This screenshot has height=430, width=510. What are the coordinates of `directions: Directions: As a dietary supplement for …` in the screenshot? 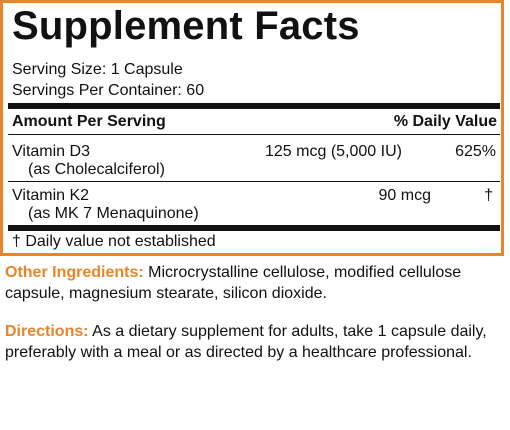 It's located at (255, 342).